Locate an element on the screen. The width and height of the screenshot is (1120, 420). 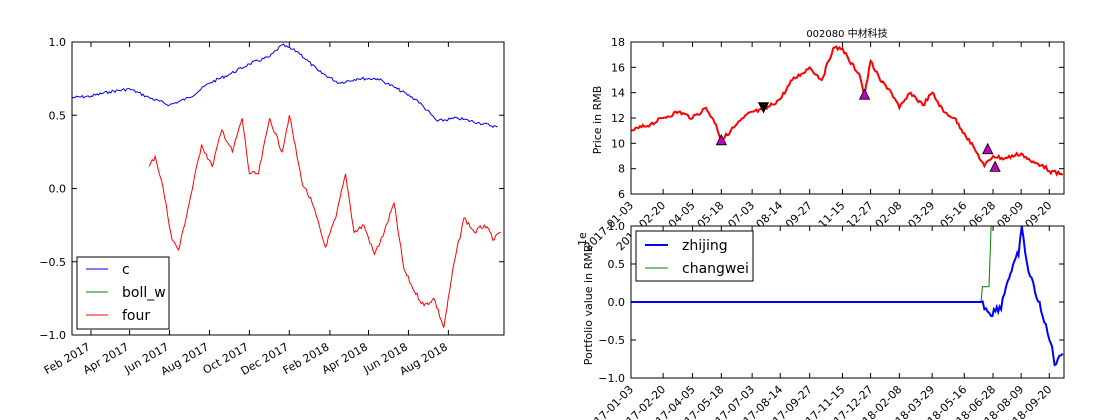
right-top-ytick-label: 8 is located at coordinates (621, 169).